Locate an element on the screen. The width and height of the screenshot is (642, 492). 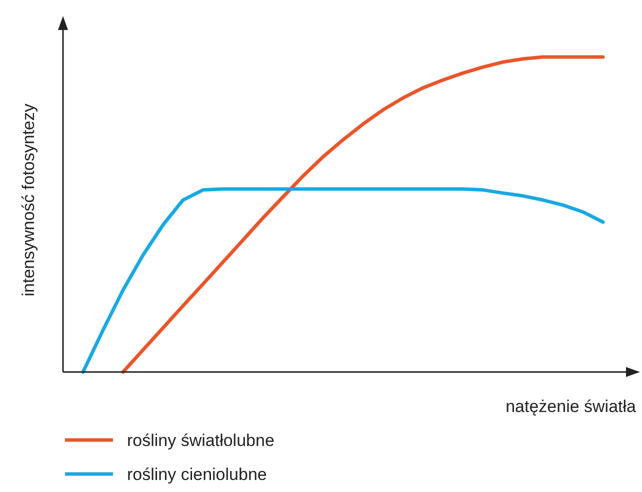
y-axis-title: intensywność fotosyntezy is located at coordinates (28, 199).